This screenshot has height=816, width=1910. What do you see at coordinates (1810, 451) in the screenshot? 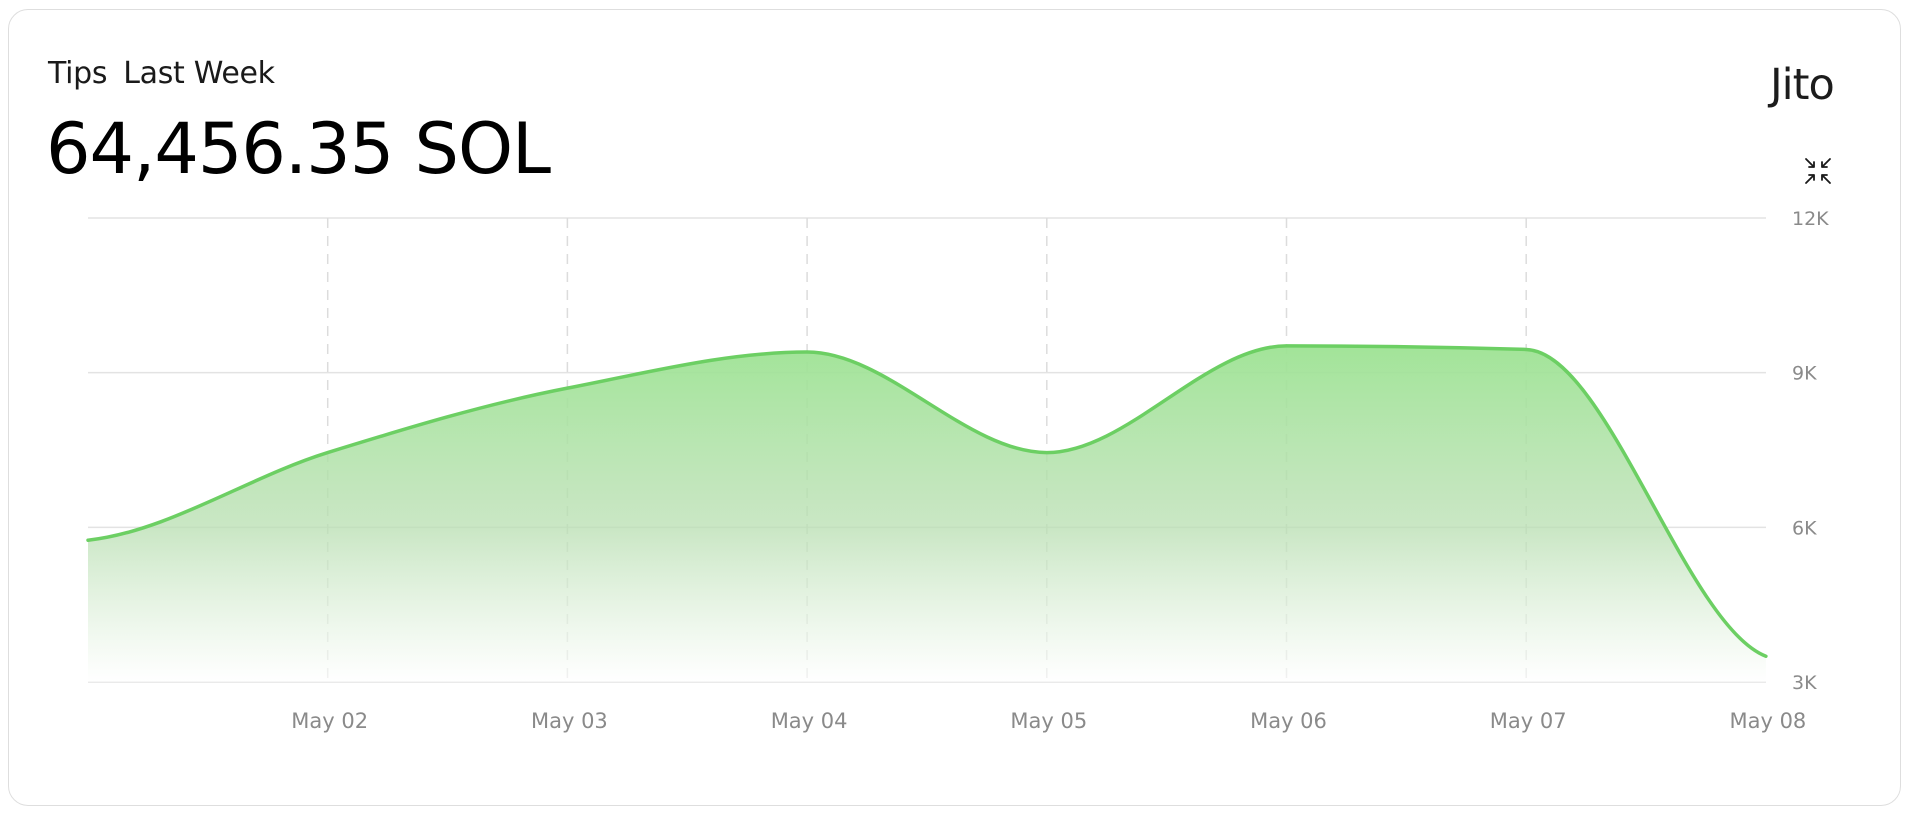
I see `y-axis-tick-labels: 3K 6K 9K 12K` at bounding box center [1810, 451].